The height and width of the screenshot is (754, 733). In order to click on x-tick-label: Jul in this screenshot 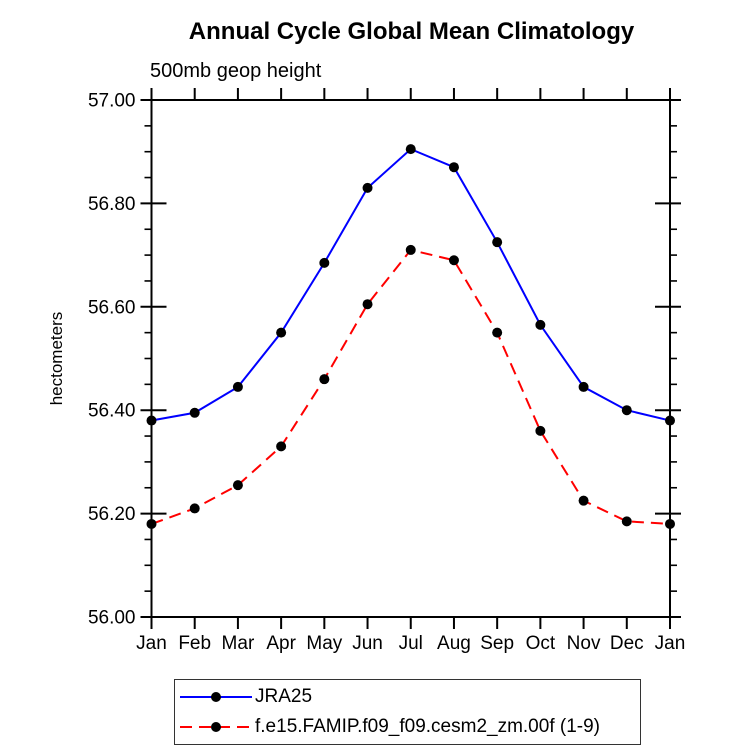, I will do `click(411, 643)`.